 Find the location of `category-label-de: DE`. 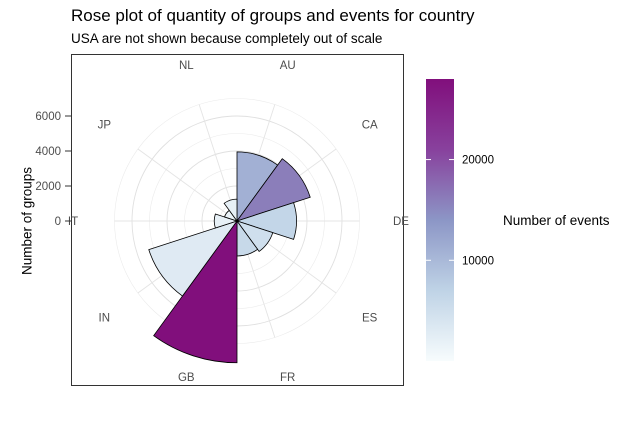

category-label-de: DE is located at coordinates (401, 222).